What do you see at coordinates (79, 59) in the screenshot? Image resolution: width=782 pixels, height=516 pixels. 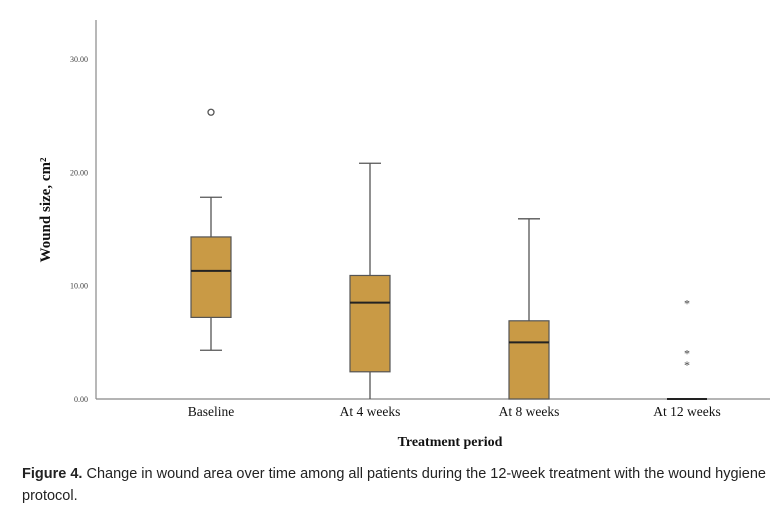 I see `y-tick-label: 30.00` at bounding box center [79, 59].